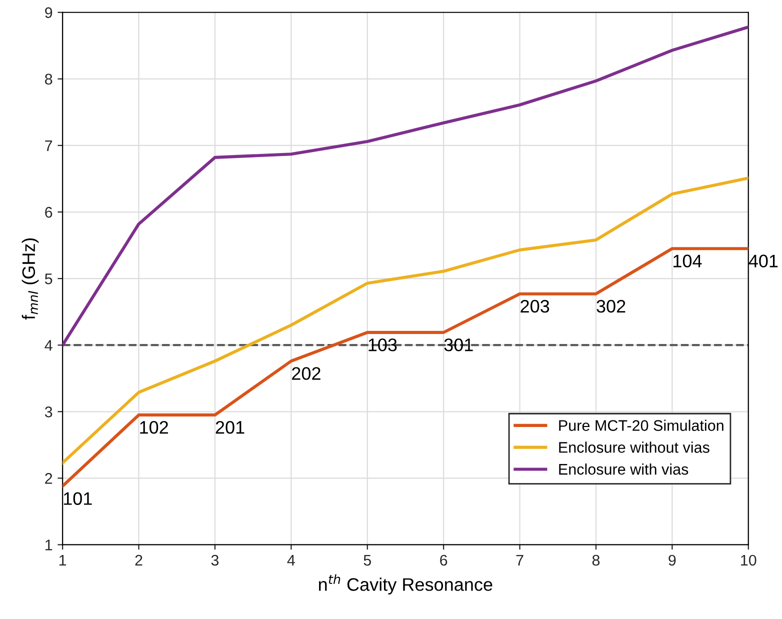 This screenshot has width=782, height=619. What do you see at coordinates (48, 79) in the screenshot?
I see `y-tick-label: 8` at bounding box center [48, 79].